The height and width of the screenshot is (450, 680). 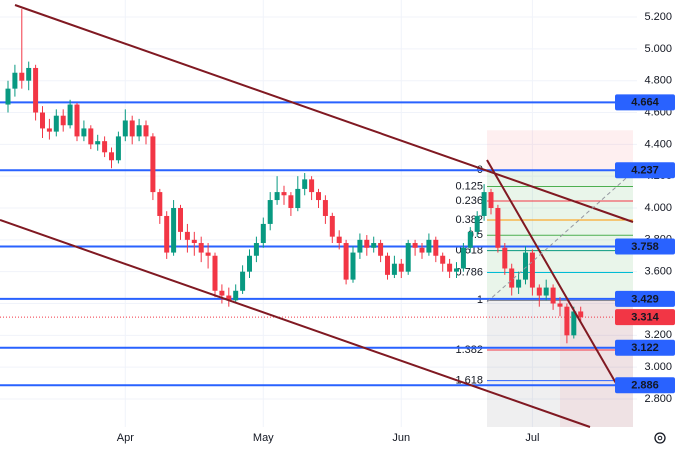 I want to click on current-price-box, so click(x=645, y=317).